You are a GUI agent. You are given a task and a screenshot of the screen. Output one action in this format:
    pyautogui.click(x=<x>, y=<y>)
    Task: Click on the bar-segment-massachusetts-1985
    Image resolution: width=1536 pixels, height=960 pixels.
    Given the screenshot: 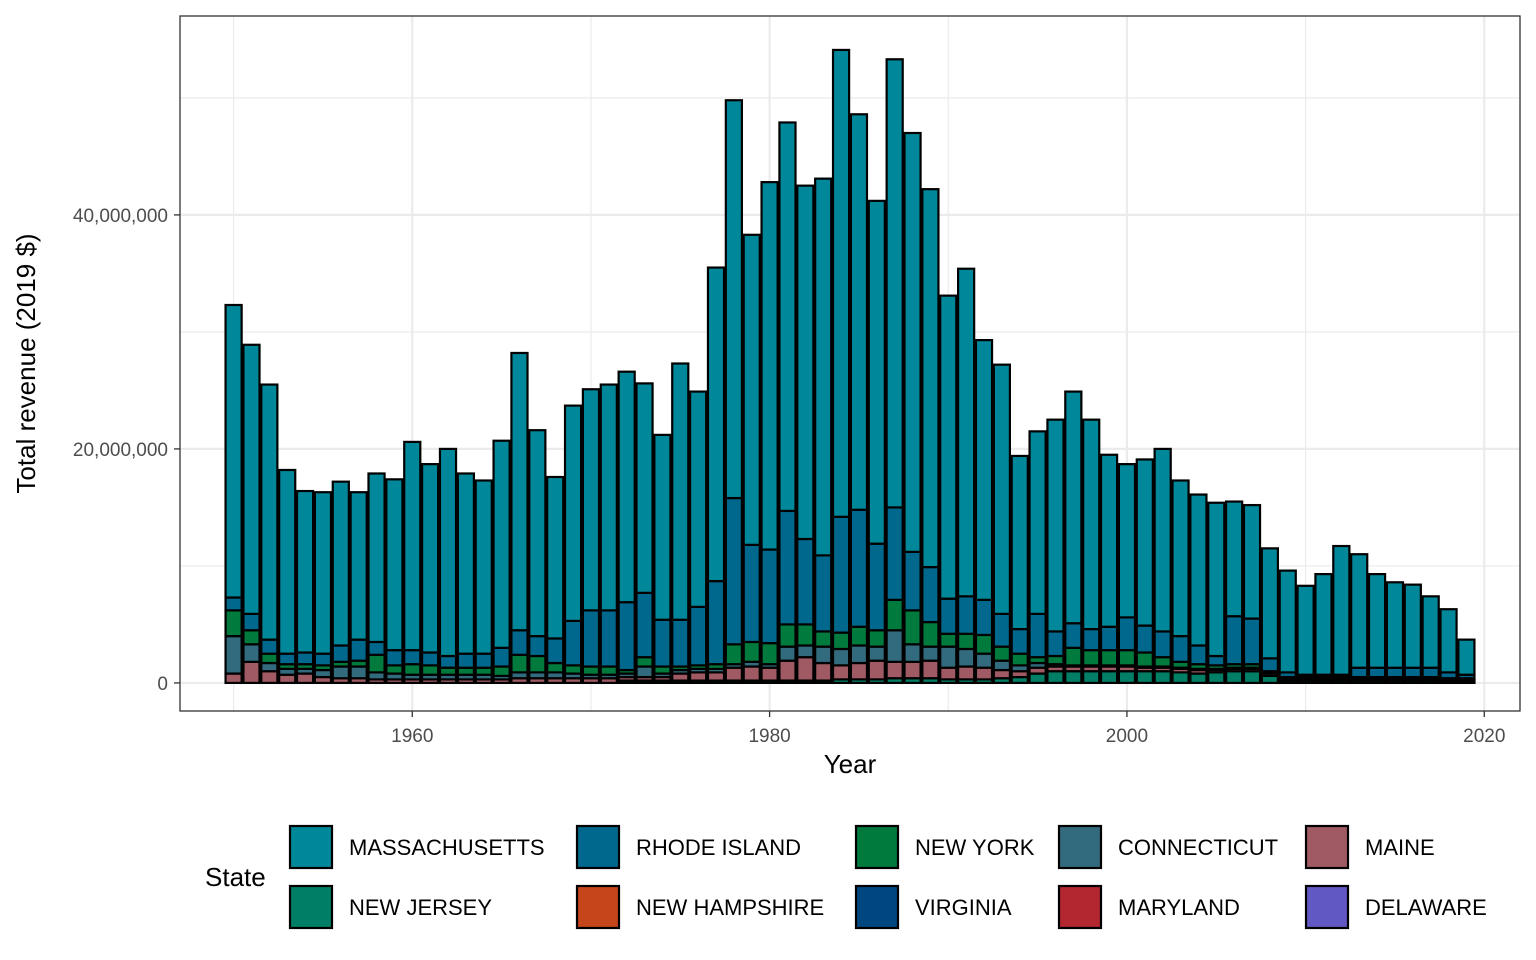 What is the action you would take?
    pyautogui.click(x=859, y=312)
    